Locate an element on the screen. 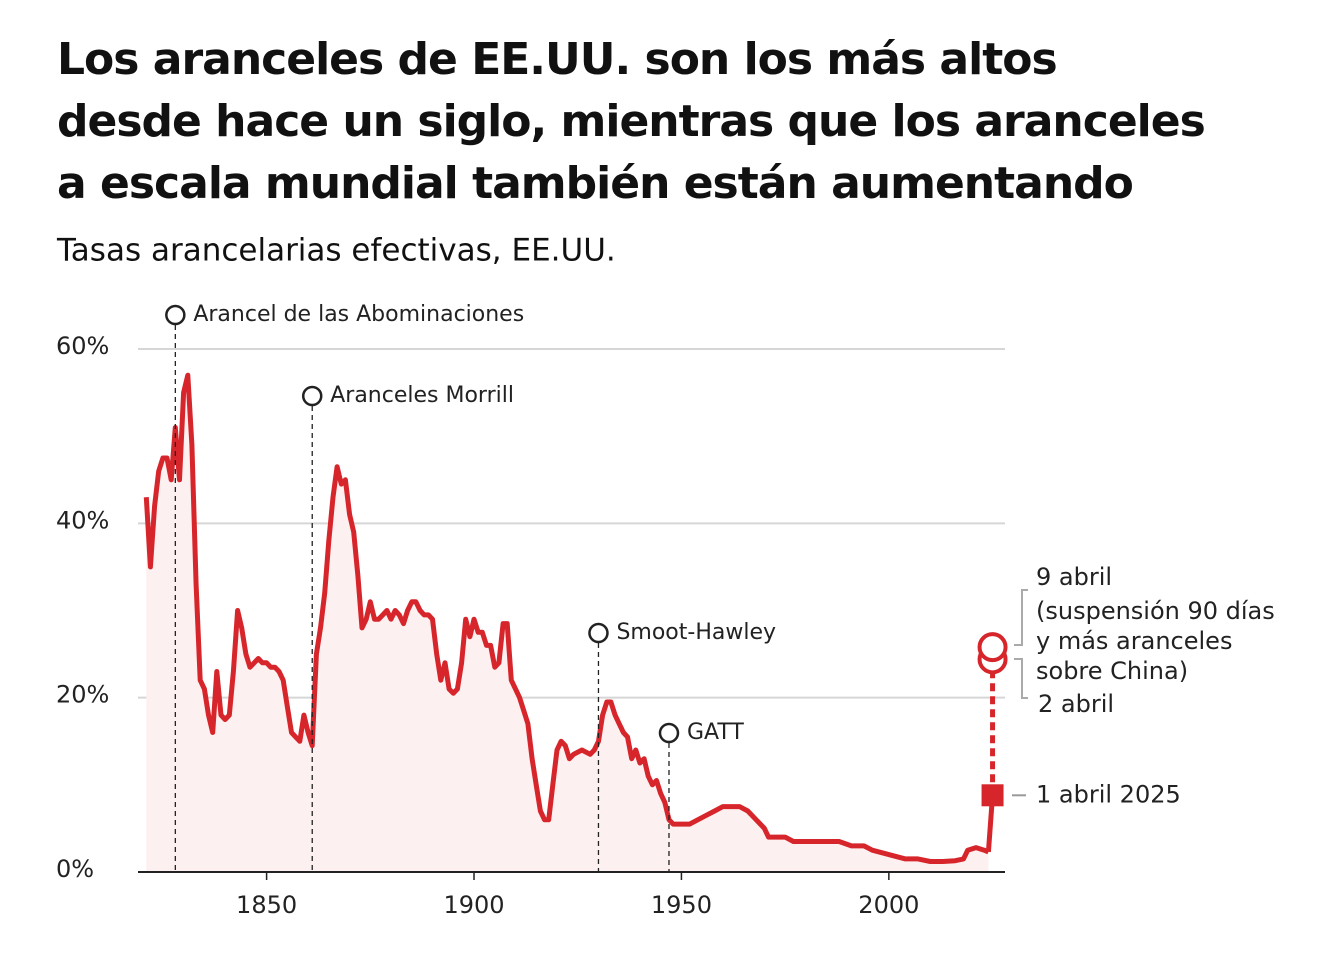  marker-note: y más aranceles is located at coordinates (1134, 641).